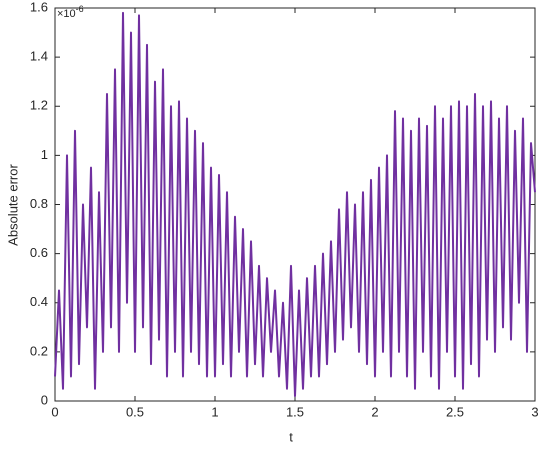  What do you see at coordinates (44, 399) in the screenshot?
I see `y-tick-label: 0` at bounding box center [44, 399].